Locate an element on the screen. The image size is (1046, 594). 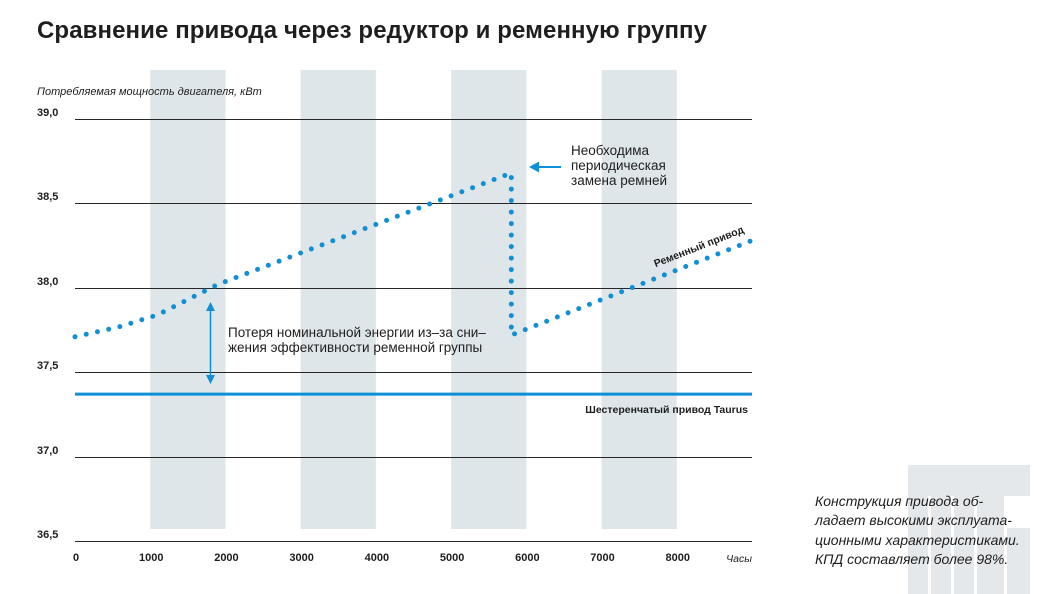
side-note-line: Конструкция привода об- is located at coordinates (899, 501).